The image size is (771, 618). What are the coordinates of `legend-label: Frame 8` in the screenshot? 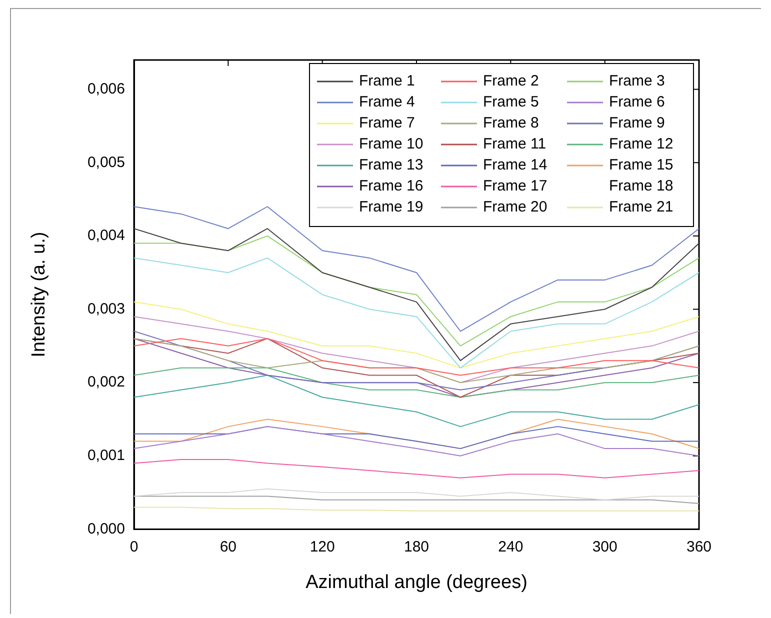 It's located at (511, 123).